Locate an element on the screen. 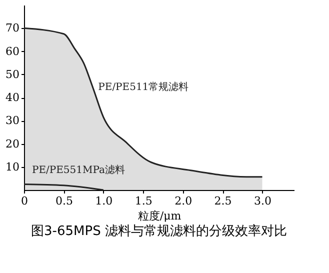 The height and width of the screenshot is (273, 329). text: 图3-65MPS 滤料与常规滤料的分级效率对比 is located at coordinates (159, 231).